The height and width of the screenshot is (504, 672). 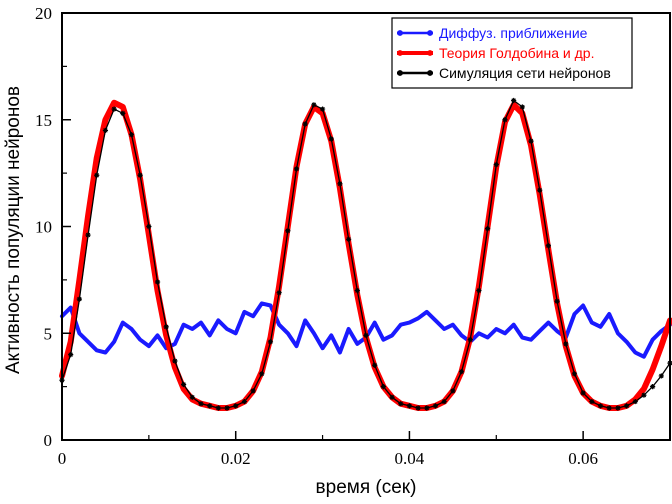 What do you see at coordinates (48, 333) in the screenshot?
I see `y-tick-label: 5` at bounding box center [48, 333].